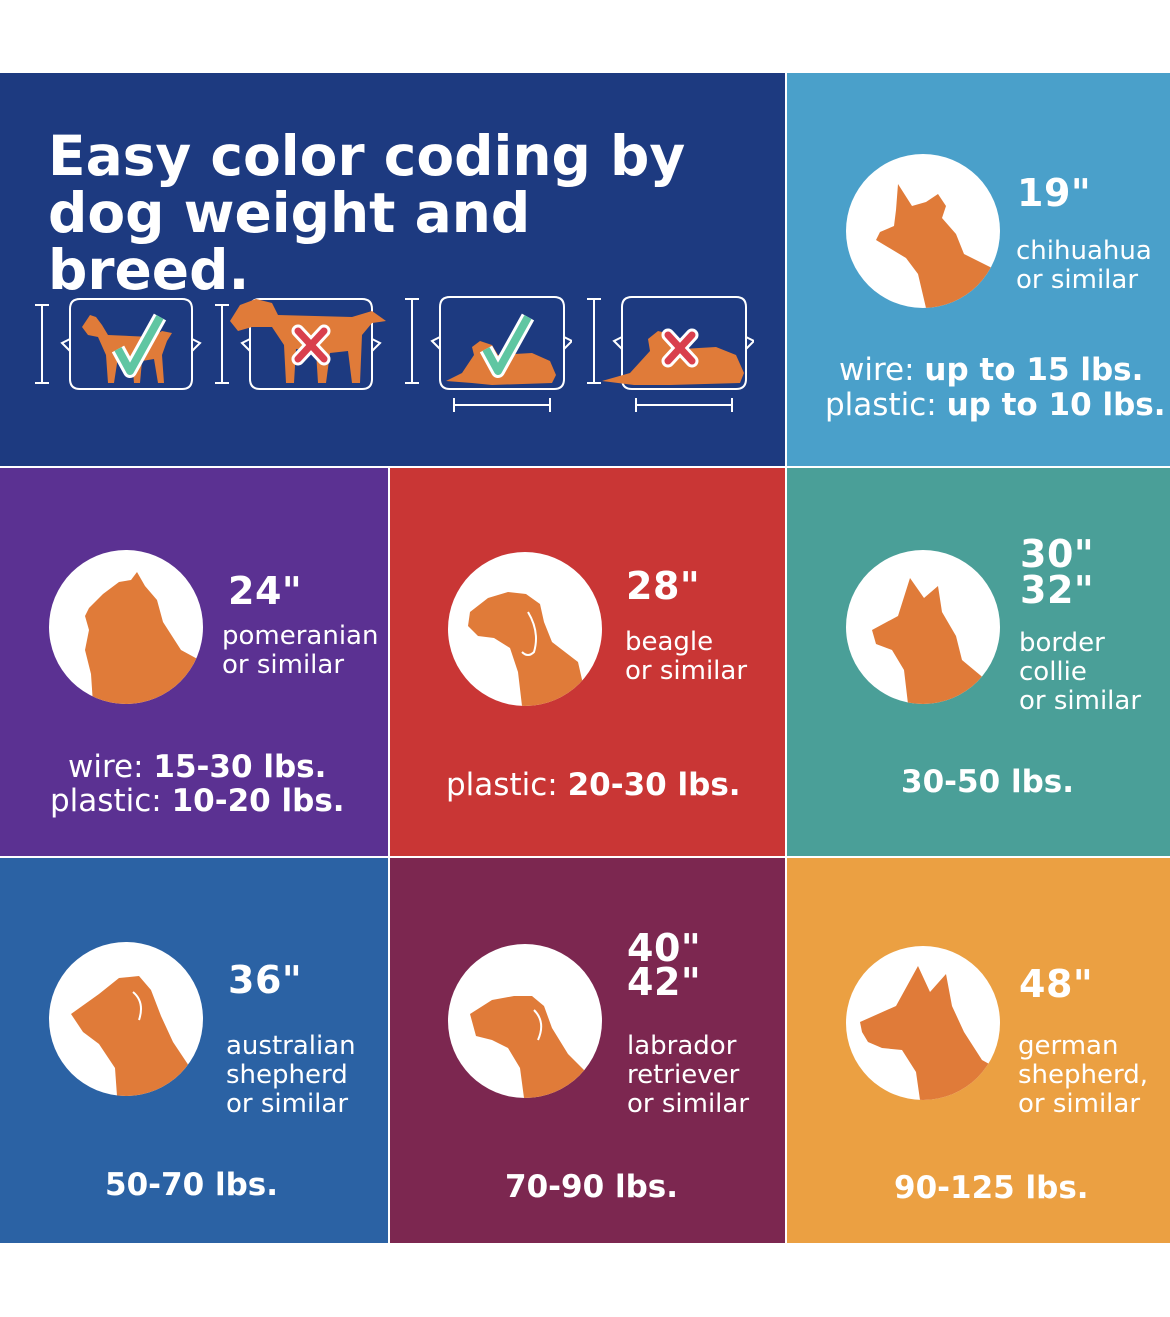  Describe the element at coordinates (265, 980) in the screenshot. I see `size-label: 36"` at that location.